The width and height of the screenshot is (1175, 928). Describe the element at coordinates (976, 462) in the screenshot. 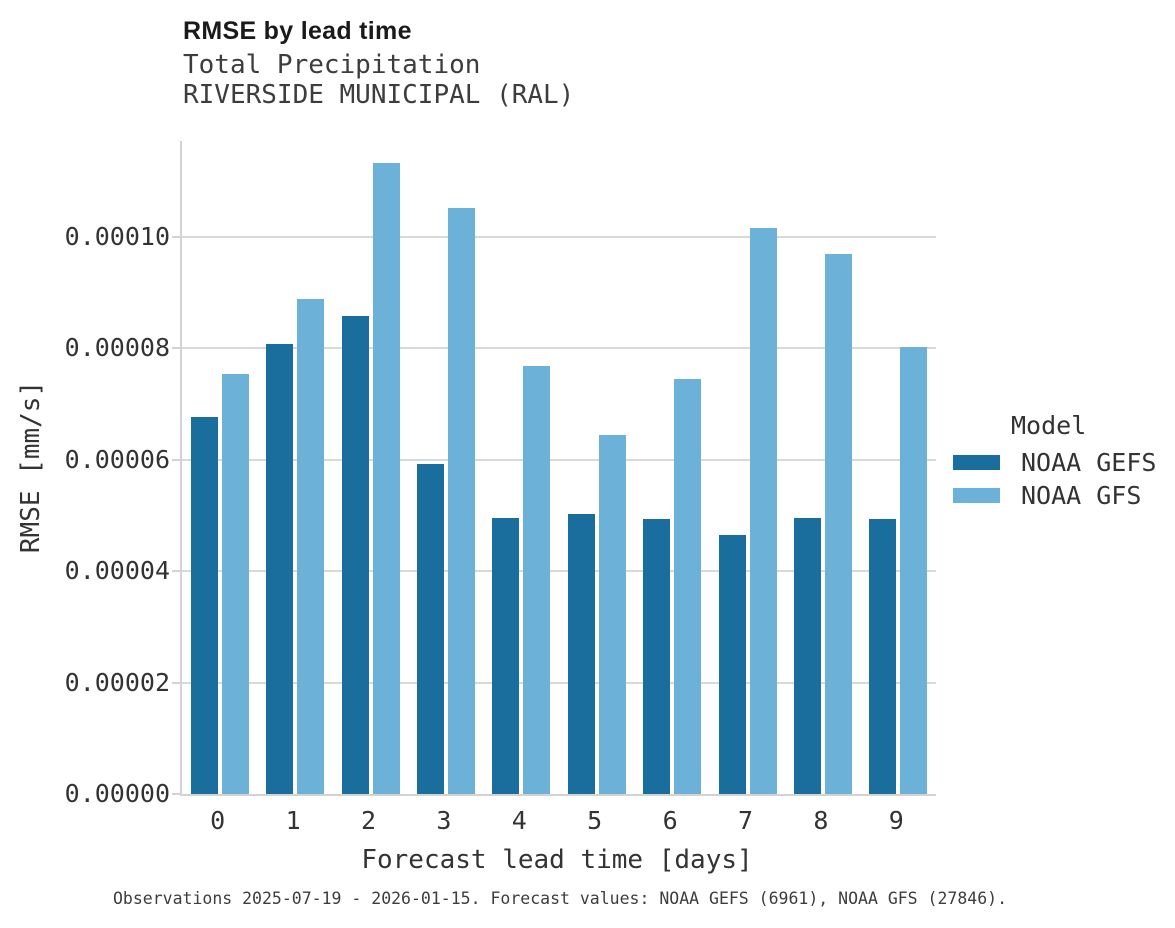

I see `legend-swatch-noaa-gefs` at that location.